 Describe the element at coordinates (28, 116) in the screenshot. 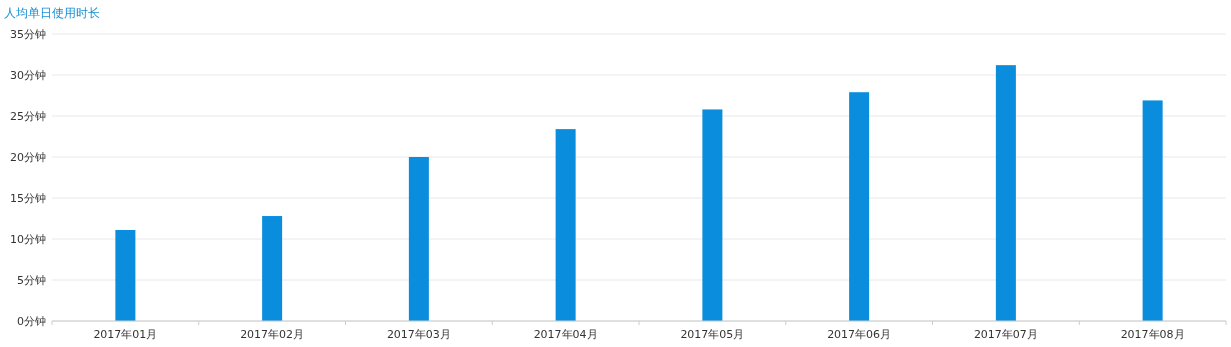

I see `y-tick-label: 25分钟` at that location.